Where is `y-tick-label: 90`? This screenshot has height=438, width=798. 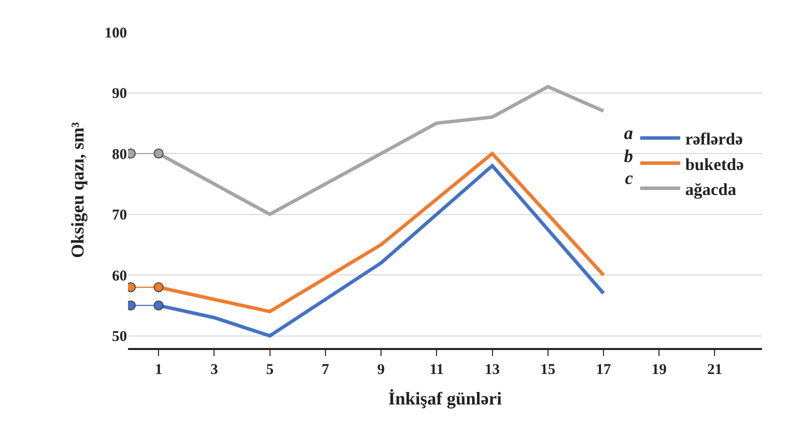 y-tick-label: 90 is located at coordinates (119, 94).